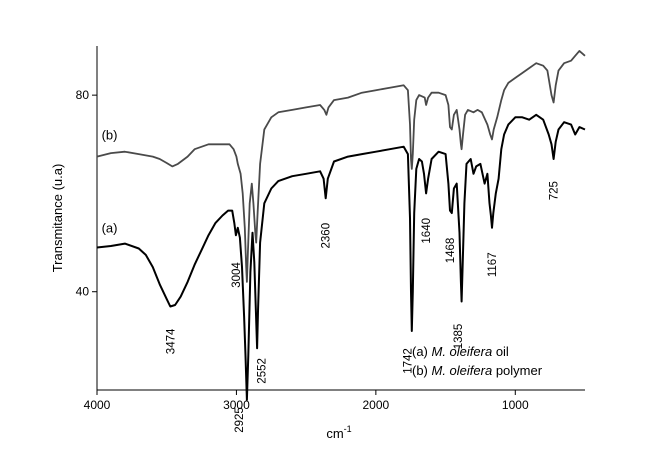 The image size is (650, 457). I want to click on x-tick-label: 1000, so click(515, 405).